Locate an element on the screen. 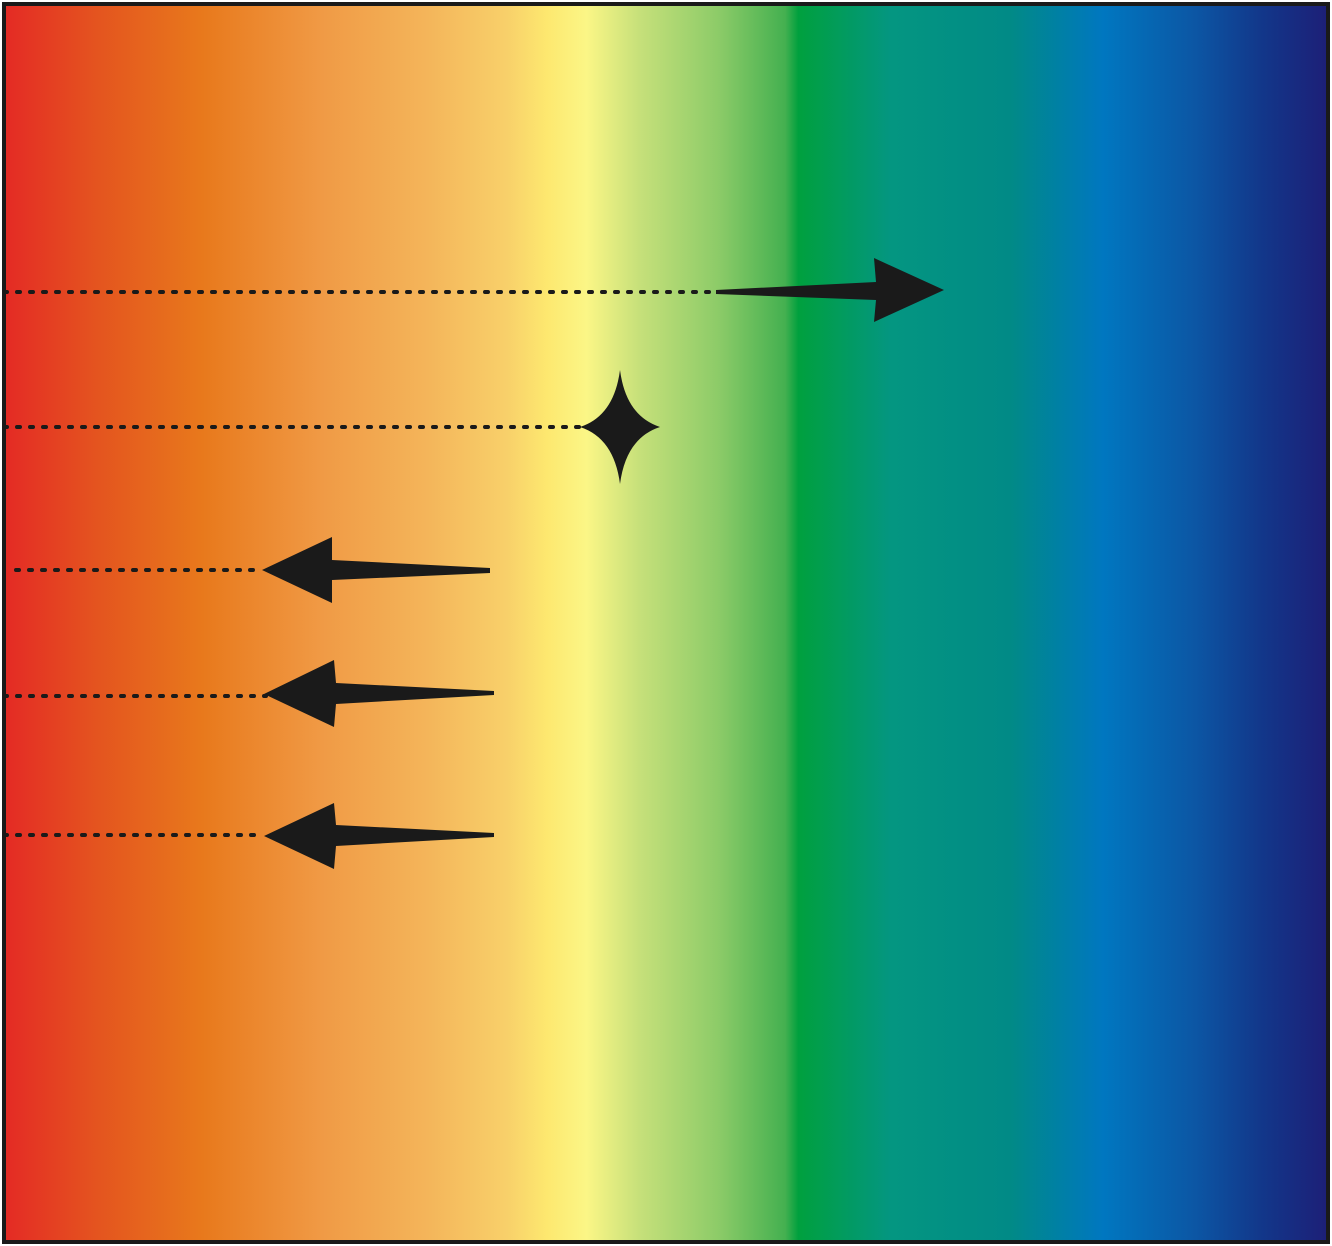  four-point-star-icon is located at coordinates (620, 427).